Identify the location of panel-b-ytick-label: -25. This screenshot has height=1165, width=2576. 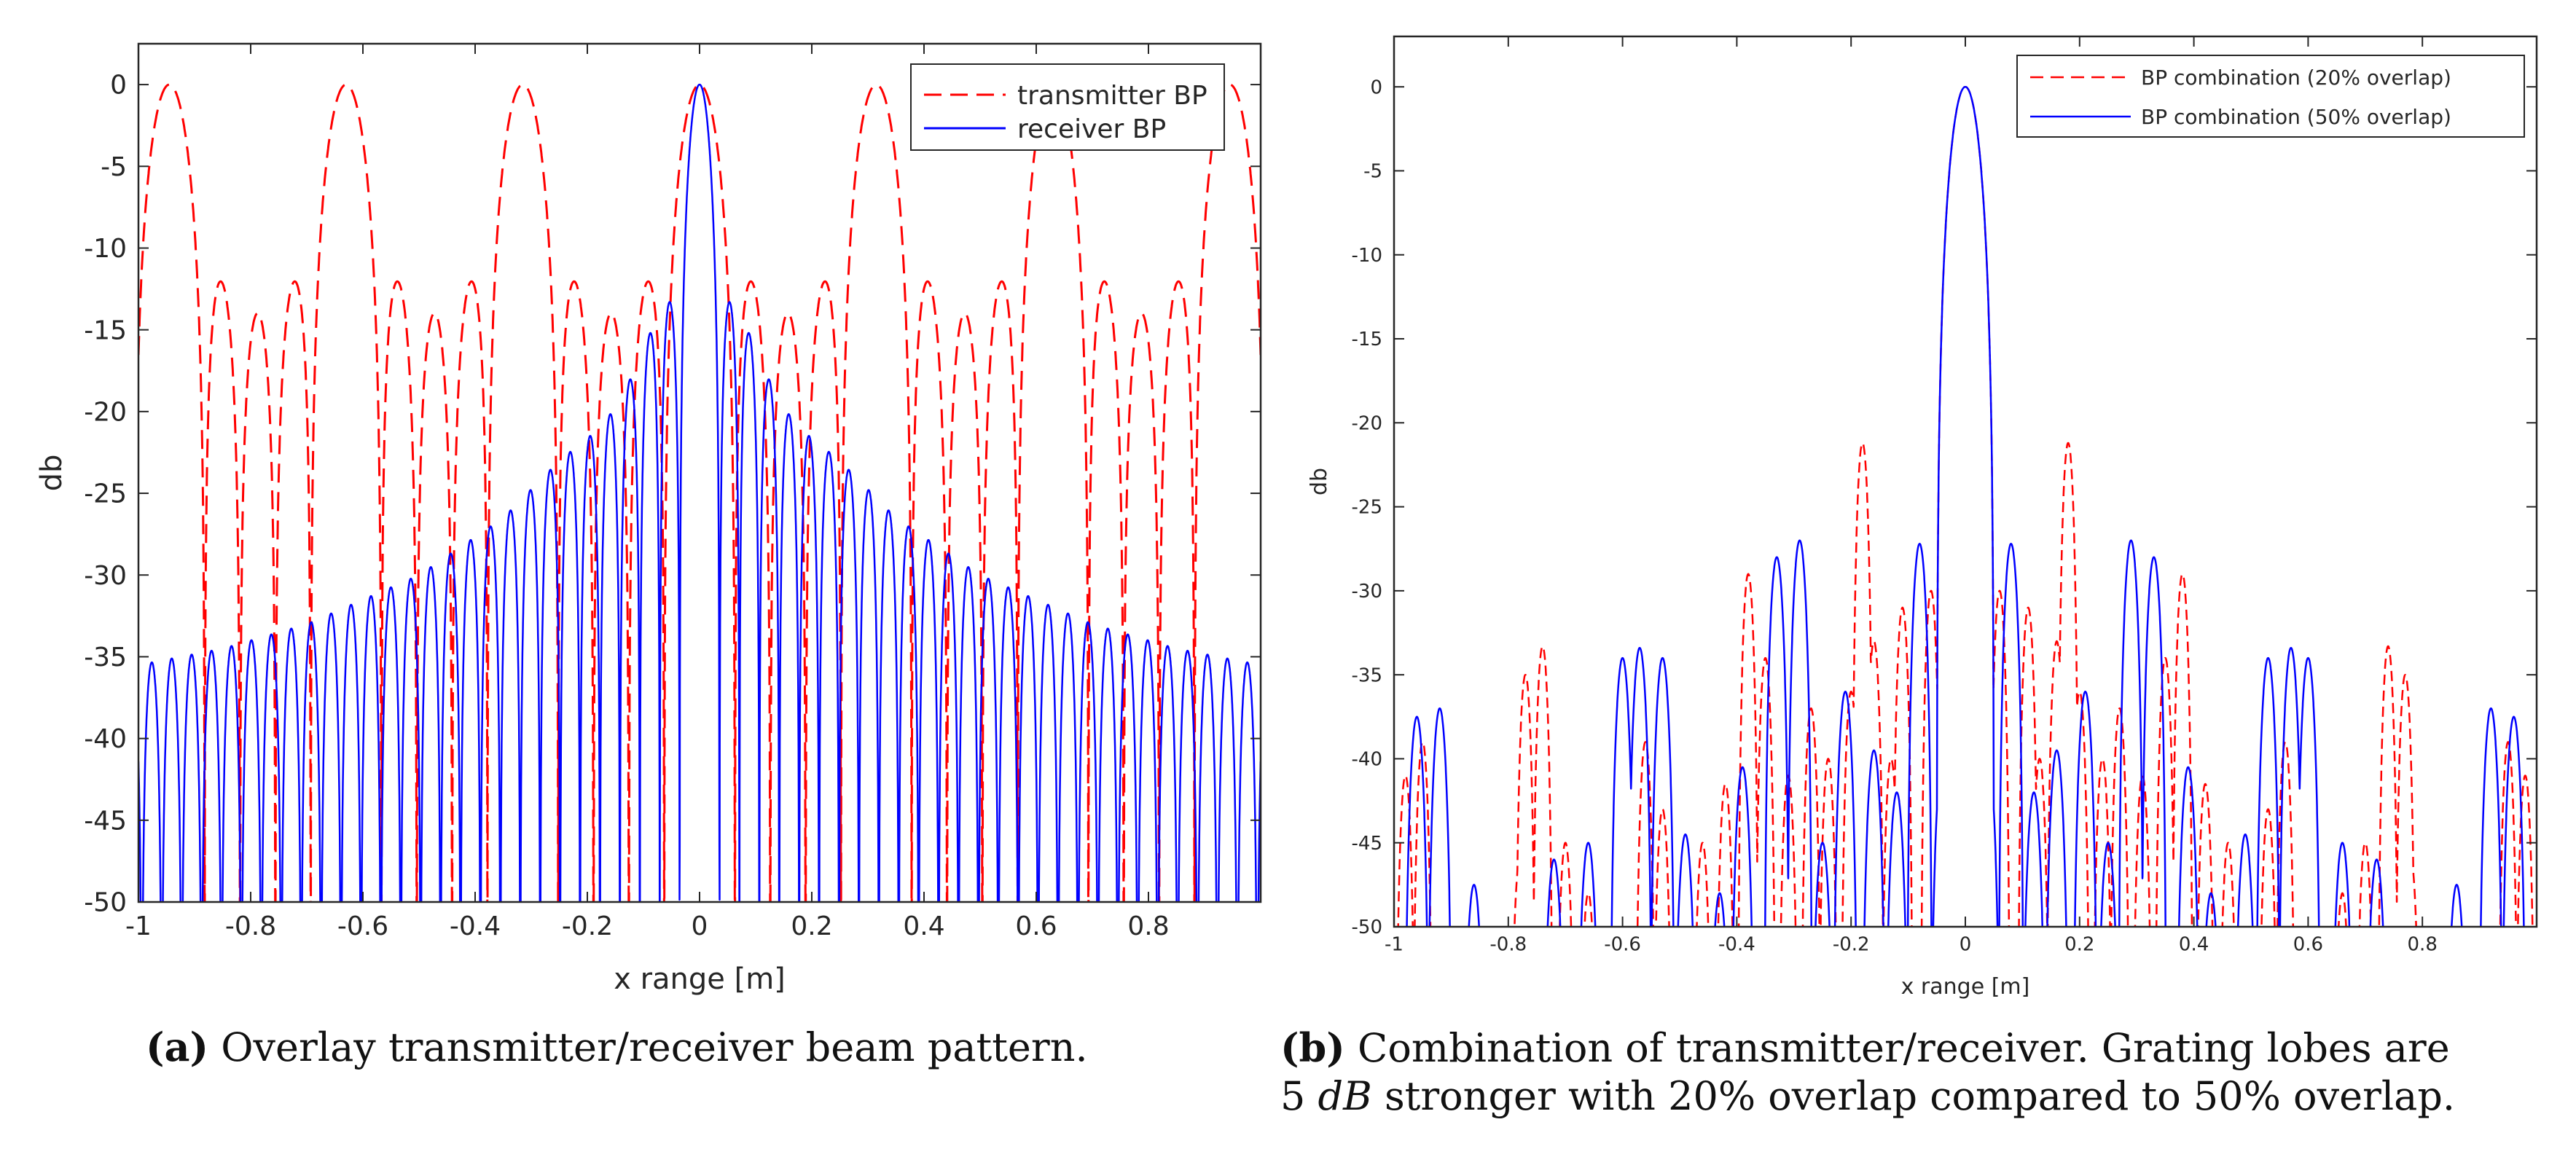
(1367, 508).